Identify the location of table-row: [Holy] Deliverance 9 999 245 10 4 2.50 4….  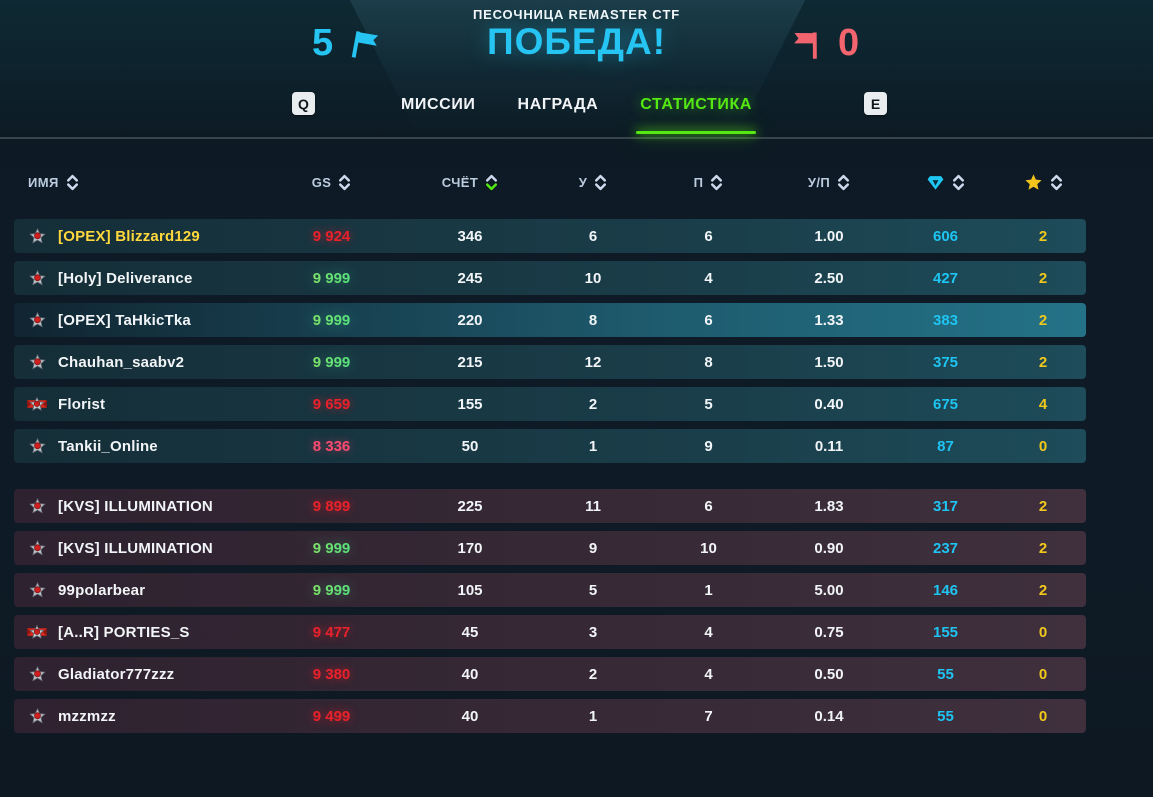
(550, 278).